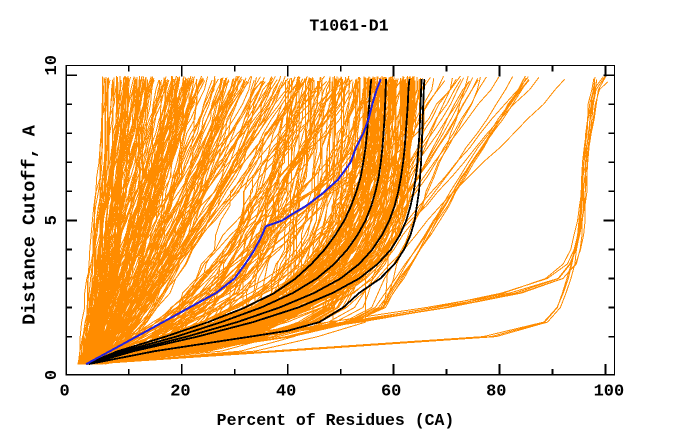 The width and height of the screenshot is (680, 440). What do you see at coordinates (609, 392) in the screenshot?
I see `svg-text: 100` at bounding box center [609, 392].